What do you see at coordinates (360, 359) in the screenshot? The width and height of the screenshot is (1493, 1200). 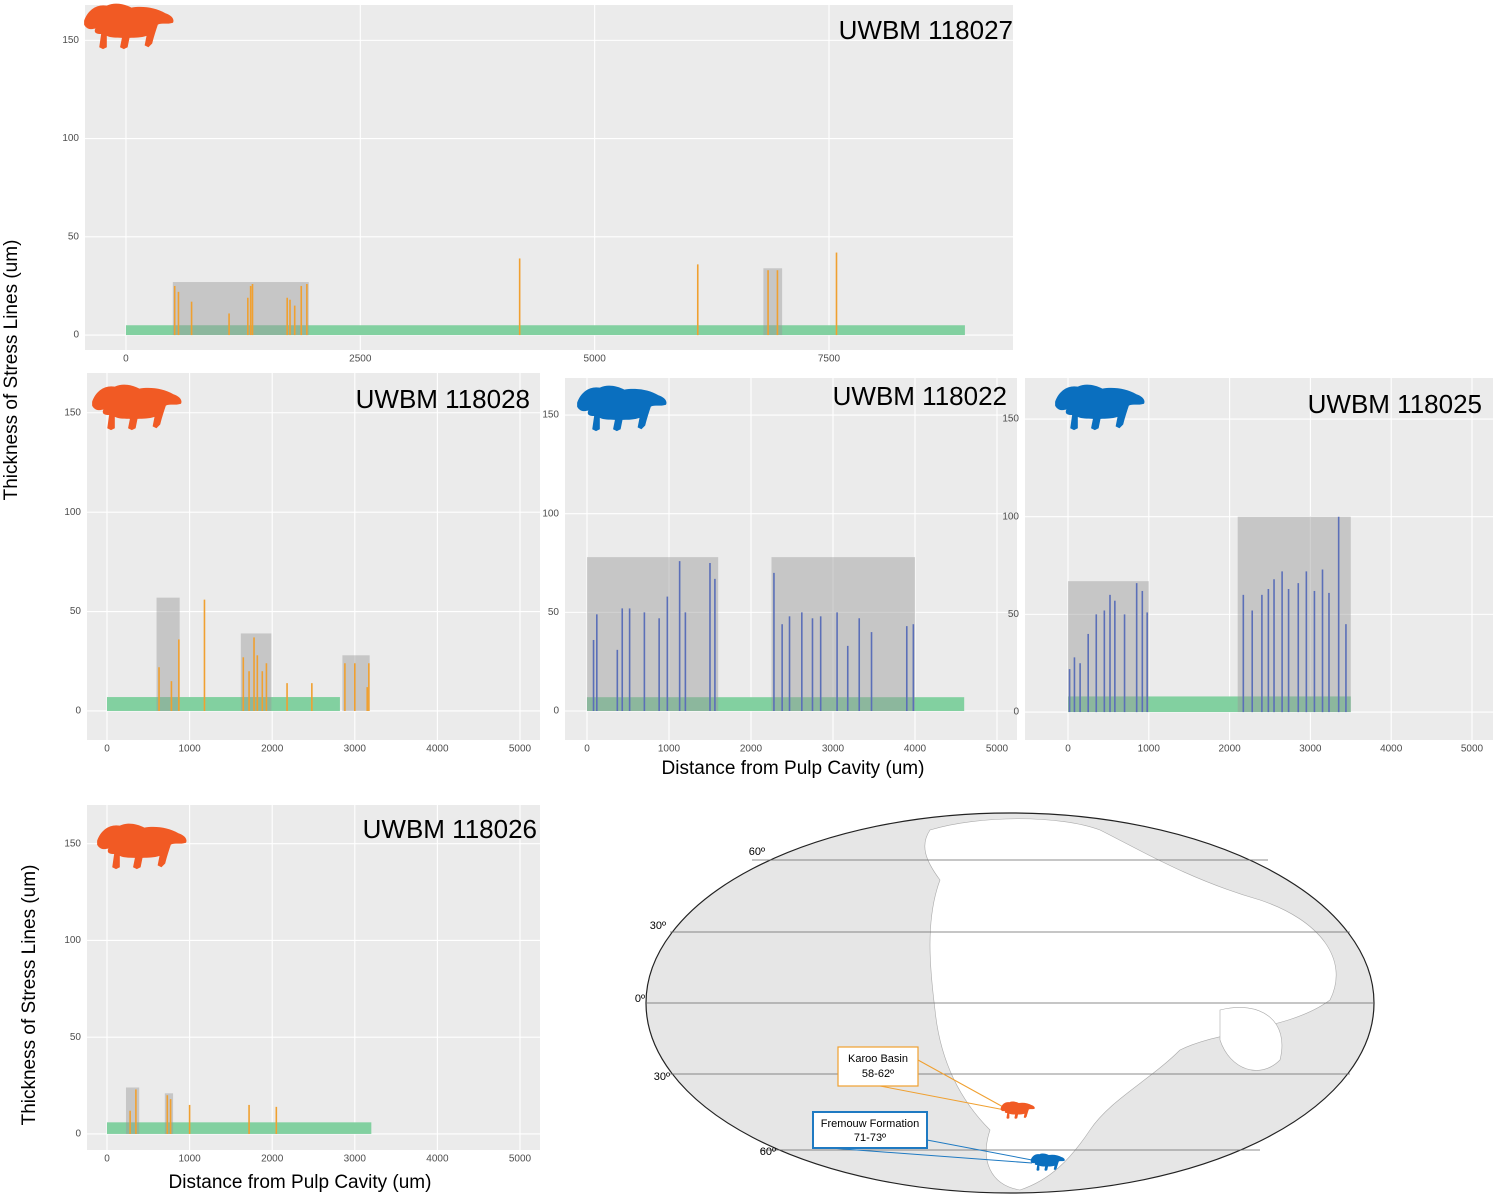 I see `x-tick-label: 2500` at bounding box center [360, 359].